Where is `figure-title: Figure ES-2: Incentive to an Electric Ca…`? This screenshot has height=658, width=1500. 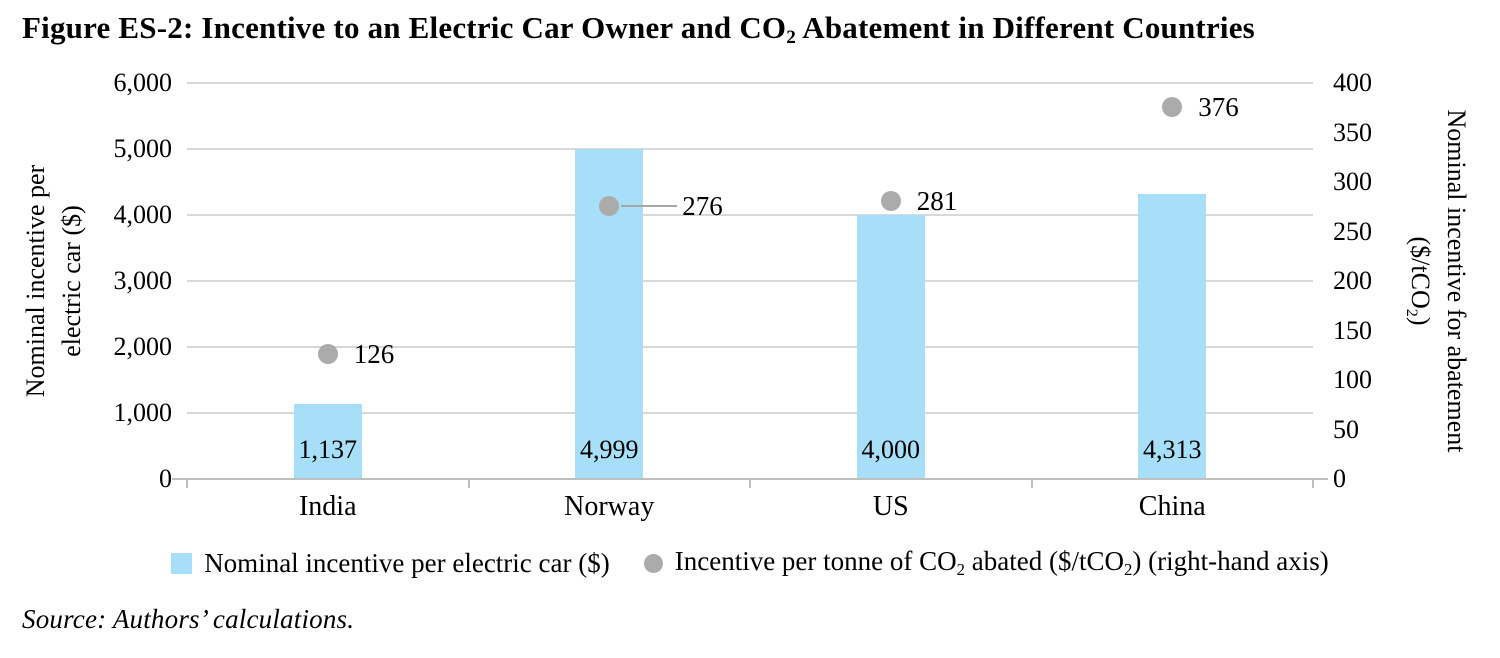 figure-title: Figure ES-2: Incentive to an Electric Ca… is located at coordinates (638, 29).